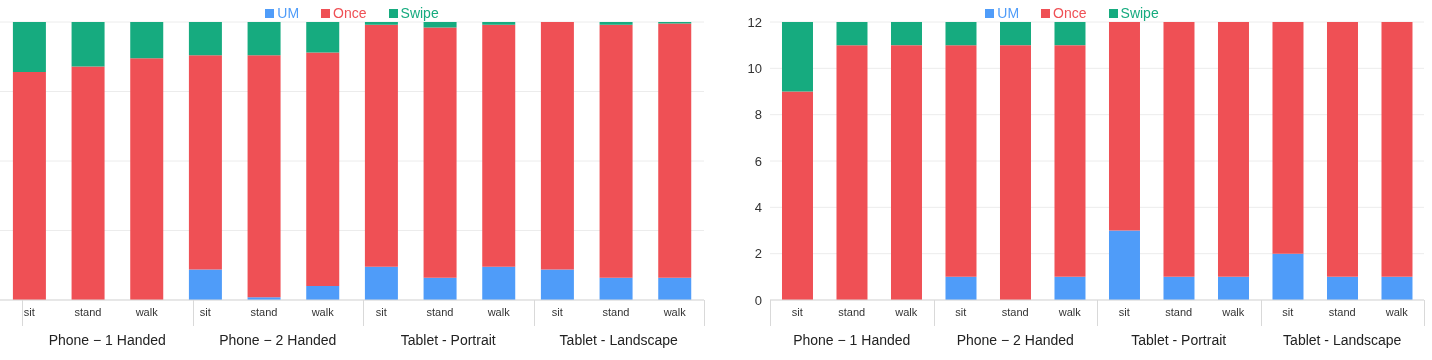  Describe the element at coordinates (758, 161) in the screenshot. I see `y-tick-label: 6` at that location.